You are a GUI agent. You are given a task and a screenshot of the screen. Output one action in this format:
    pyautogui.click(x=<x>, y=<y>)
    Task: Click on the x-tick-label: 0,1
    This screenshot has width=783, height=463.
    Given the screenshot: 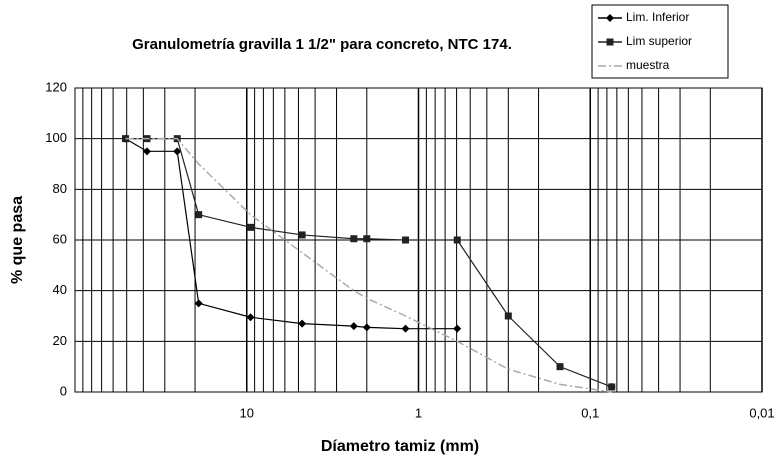 What is the action you would take?
    pyautogui.click(x=590, y=412)
    